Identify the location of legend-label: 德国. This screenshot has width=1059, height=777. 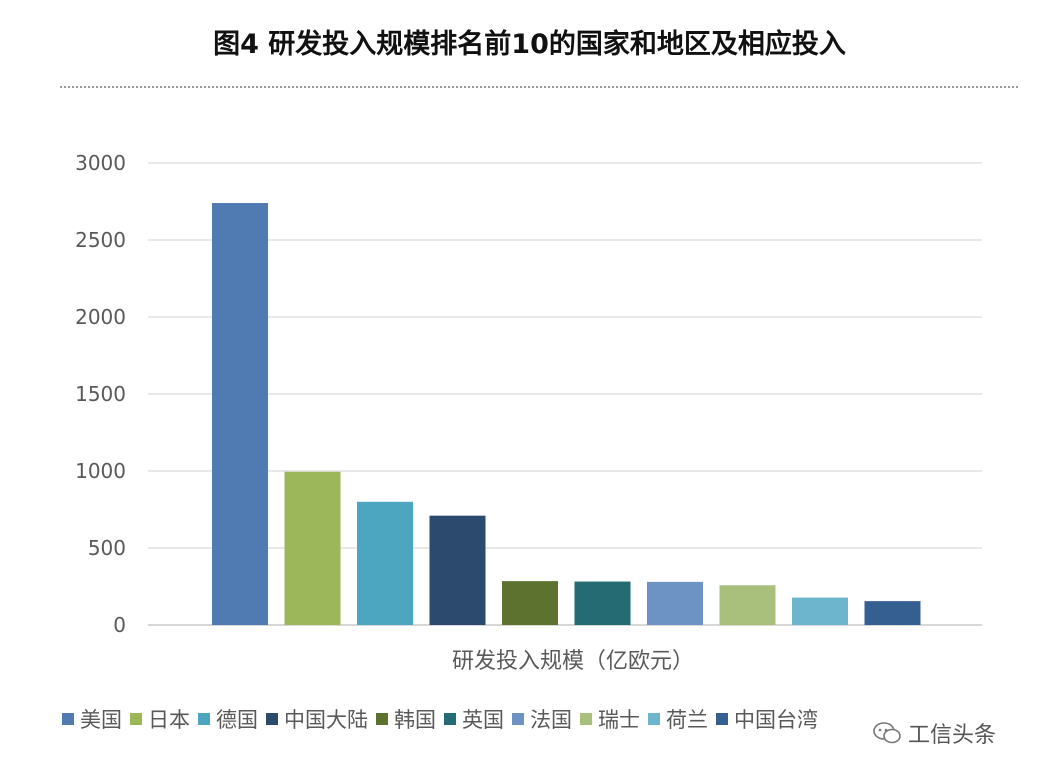
(237, 720).